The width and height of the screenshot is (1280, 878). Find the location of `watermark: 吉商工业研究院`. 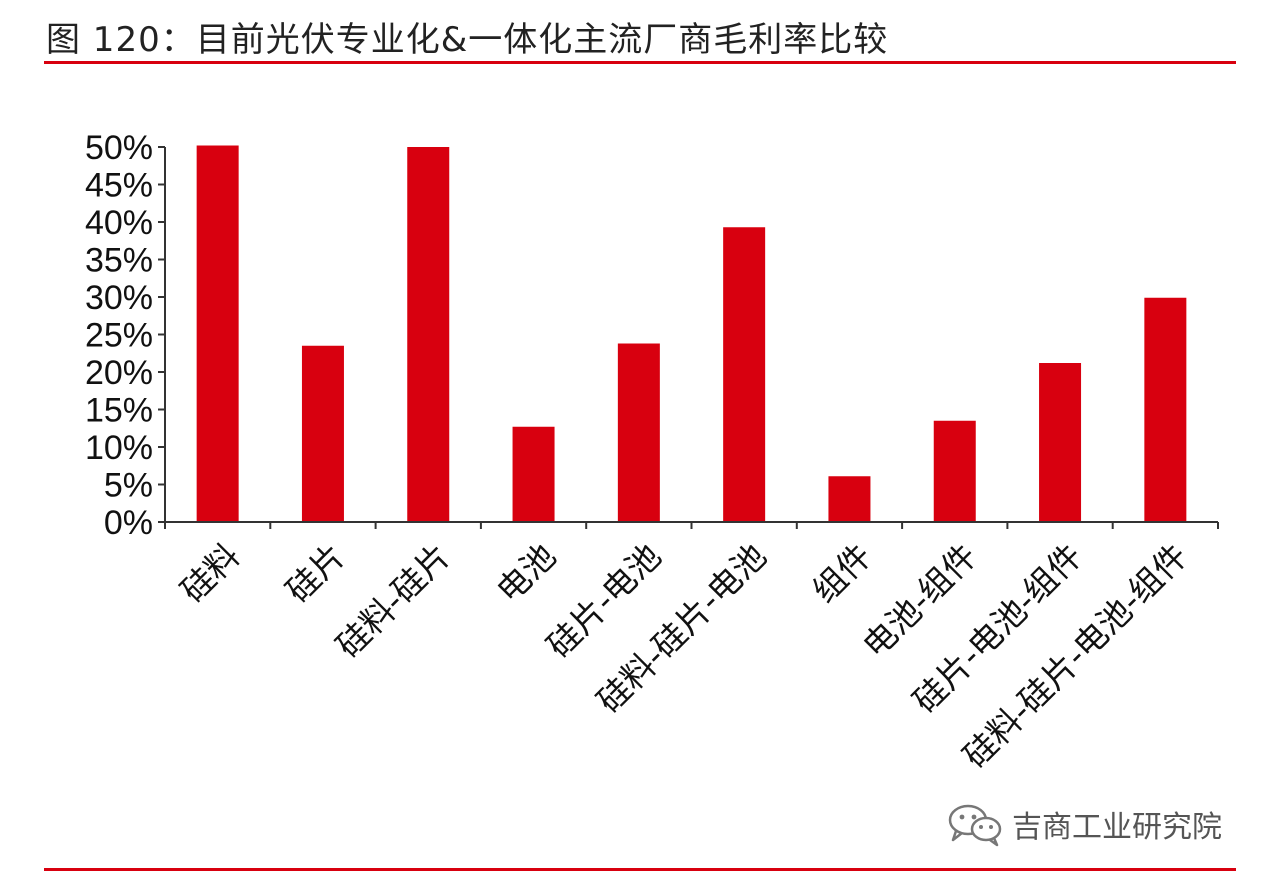

watermark: 吉商工业研究院 is located at coordinates (1084, 824).